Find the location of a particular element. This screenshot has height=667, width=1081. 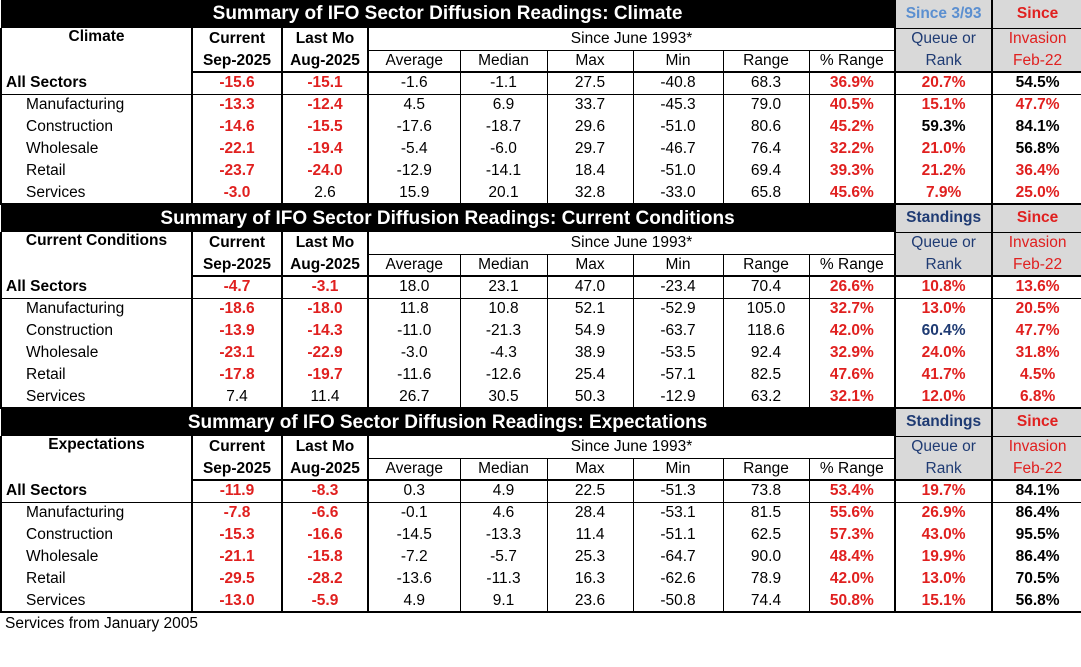

feb-header: Feb-22 is located at coordinates (1036, 469).